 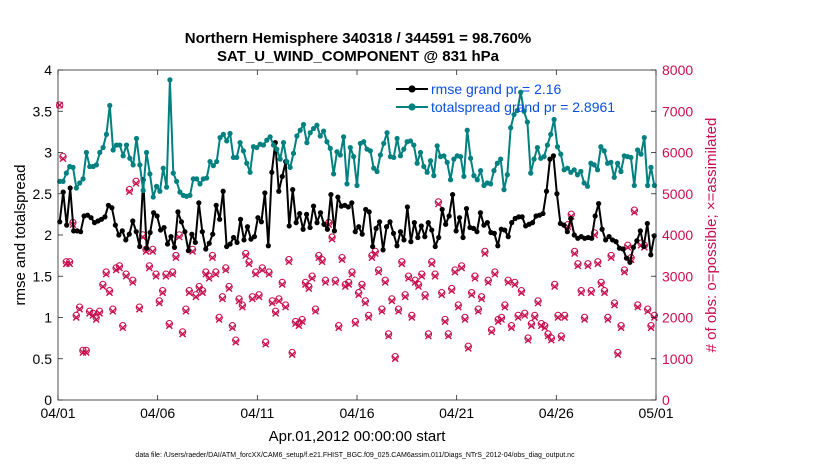 What do you see at coordinates (356, 413) in the screenshot?
I see `x-tick-labels: 04/01 04/06 04/11 04/16 04/21 04/26 05/01` at bounding box center [356, 413].